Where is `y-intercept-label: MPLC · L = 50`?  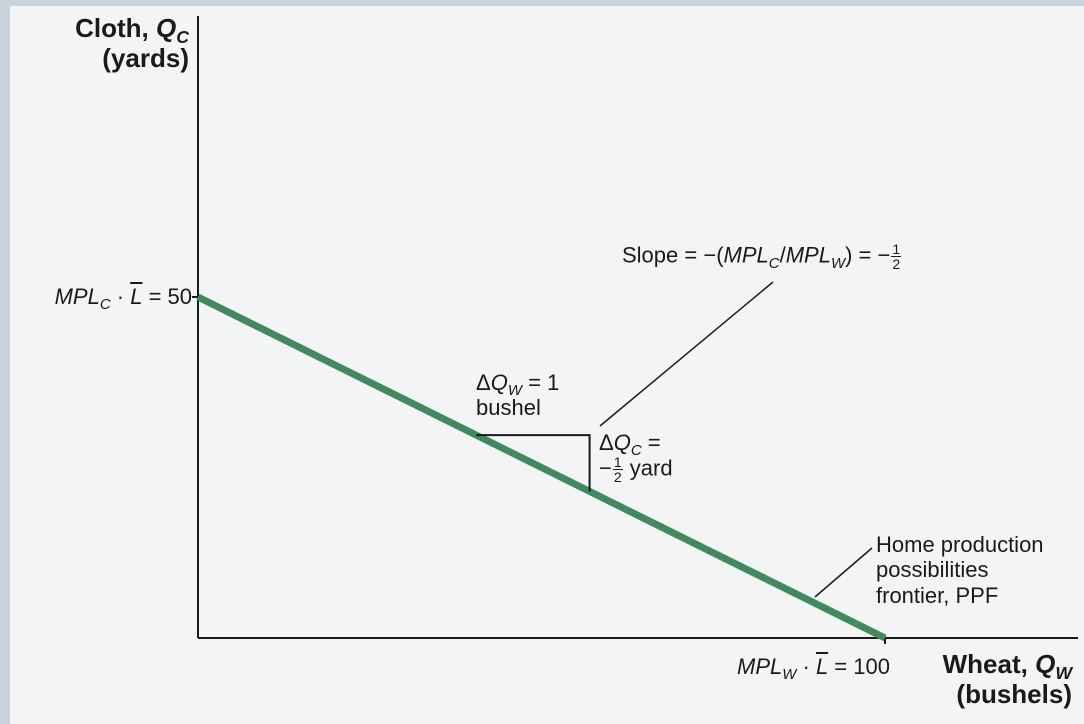 y-intercept-label: MPLC · L = 50 is located at coordinates (123, 298).